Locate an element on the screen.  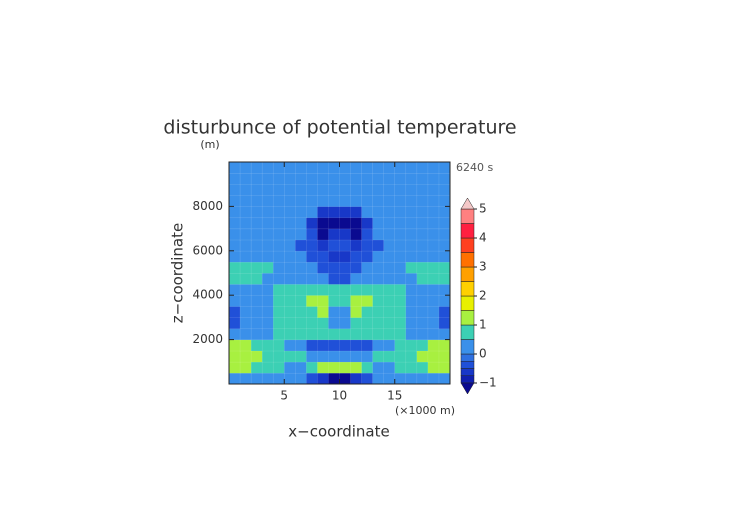
y-tick-label: 6000 is located at coordinates (207, 250).